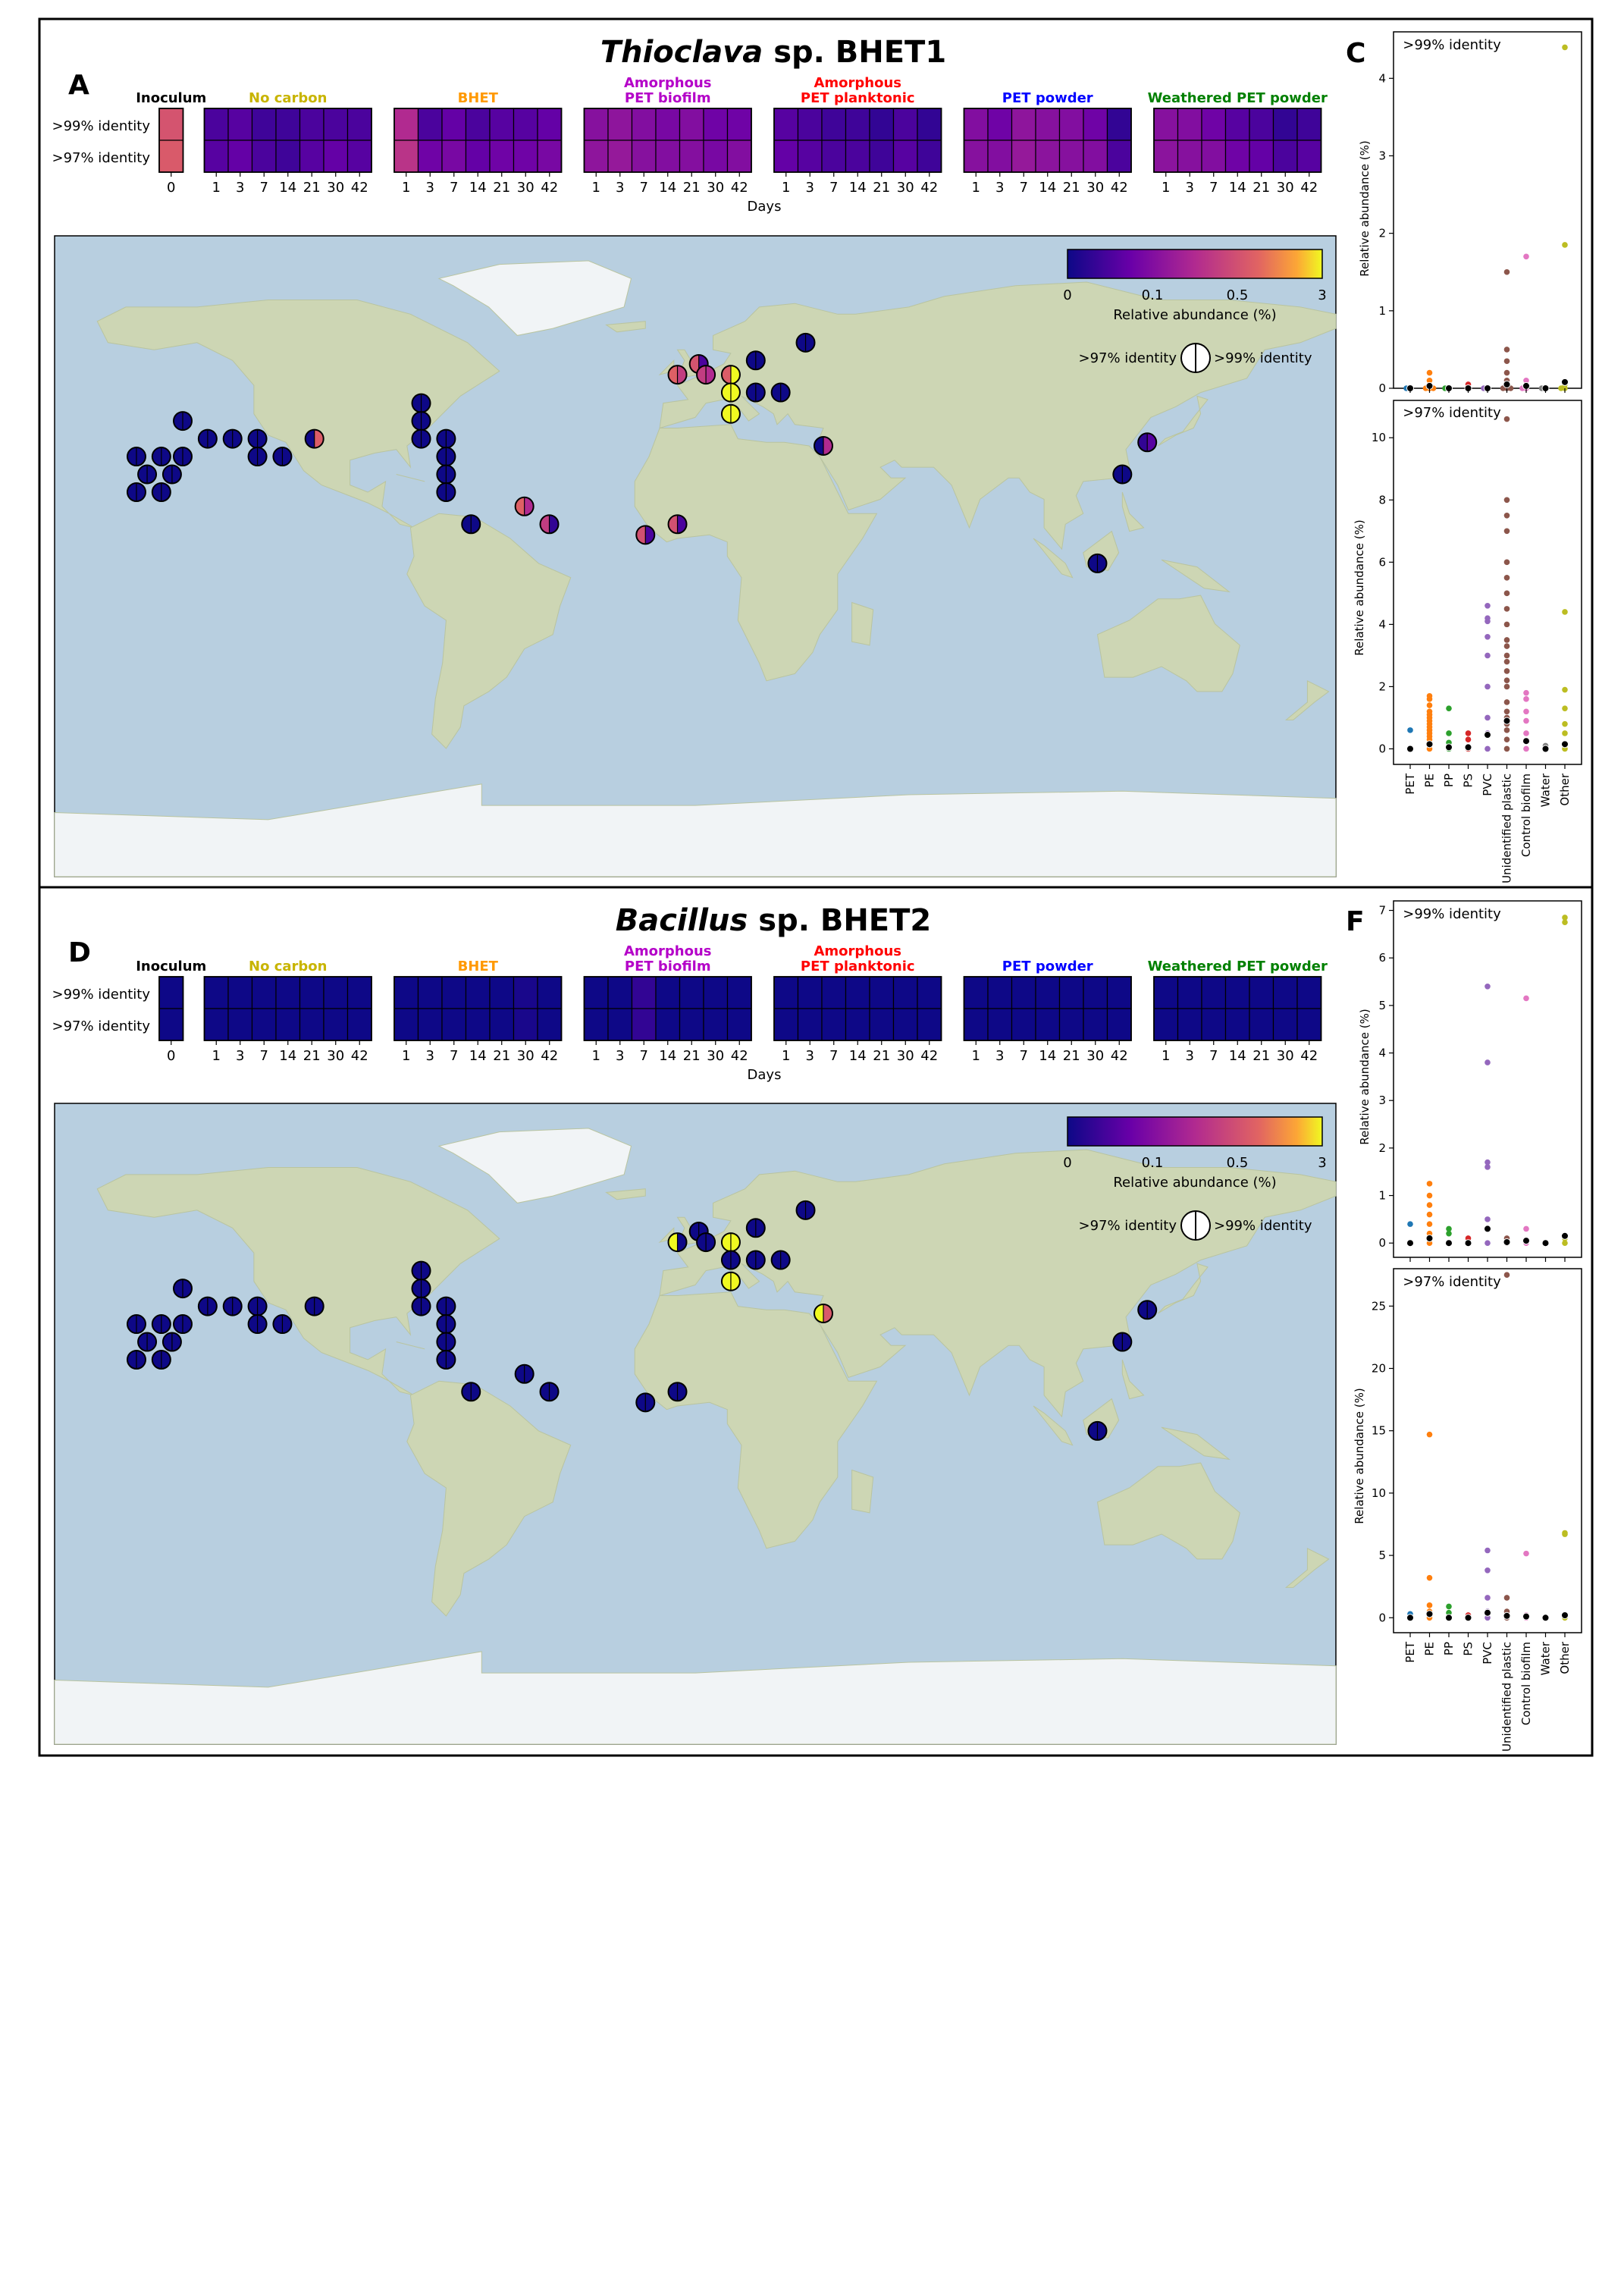 Image resolution: width=1624 pixels, height=2275 pixels. What do you see at coordinates (1480, 213) in the screenshot?
I see `dot-plot-99: 0 1 2 3 4` at bounding box center [1480, 213].